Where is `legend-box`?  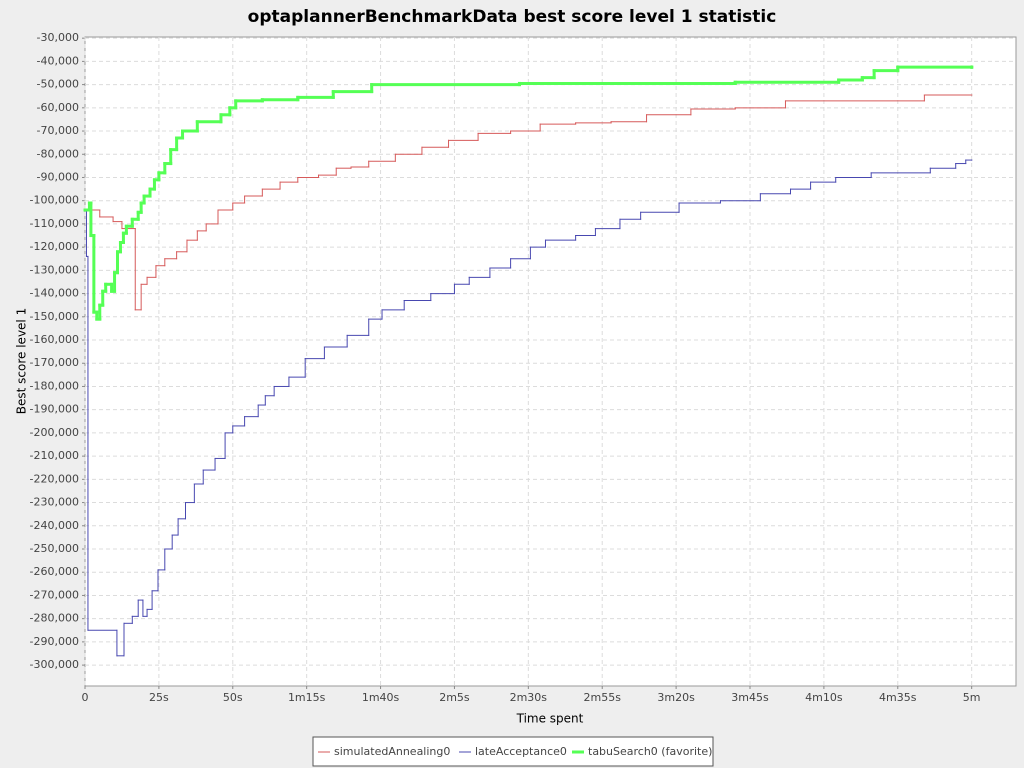
legend-box is located at coordinates (513, 751).